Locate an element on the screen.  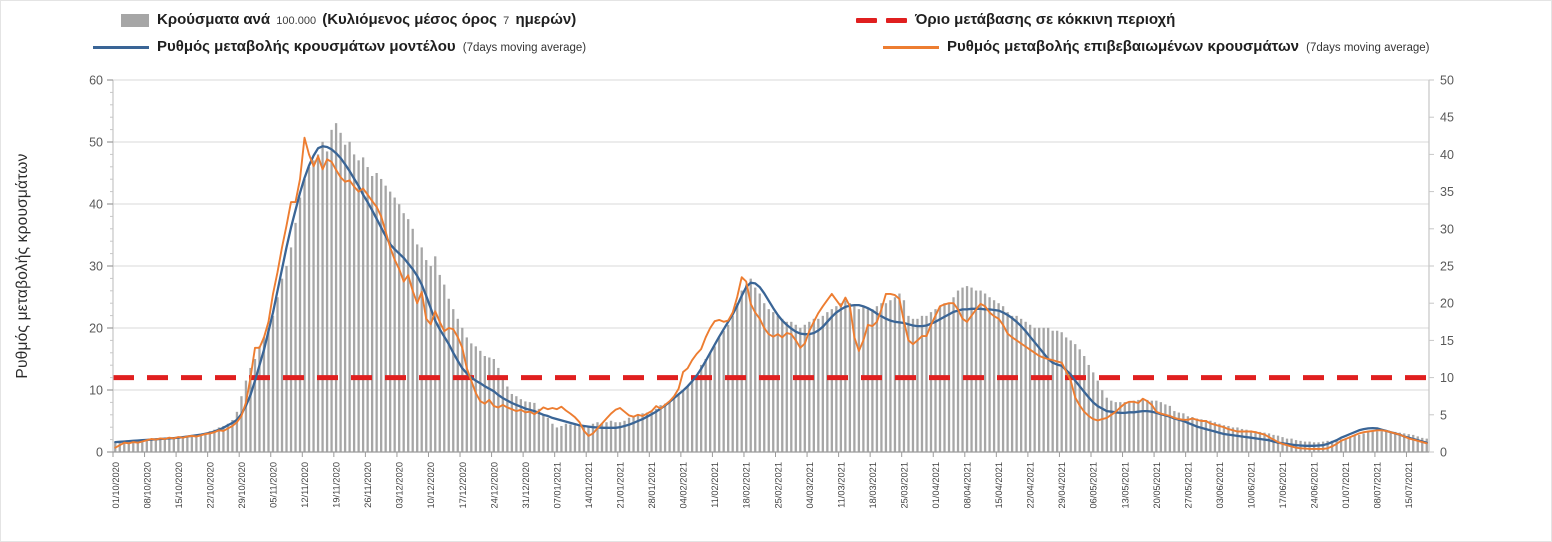
x-axis-date-label: 19/11/2020 is located at coordinates (337, 485).